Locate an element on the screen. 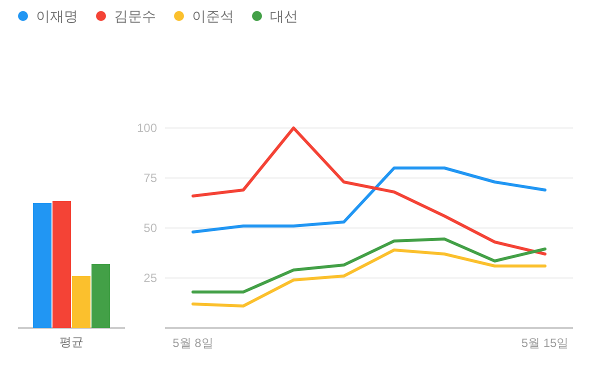  legend-label: 대선 is located at coordinates (284, 16).